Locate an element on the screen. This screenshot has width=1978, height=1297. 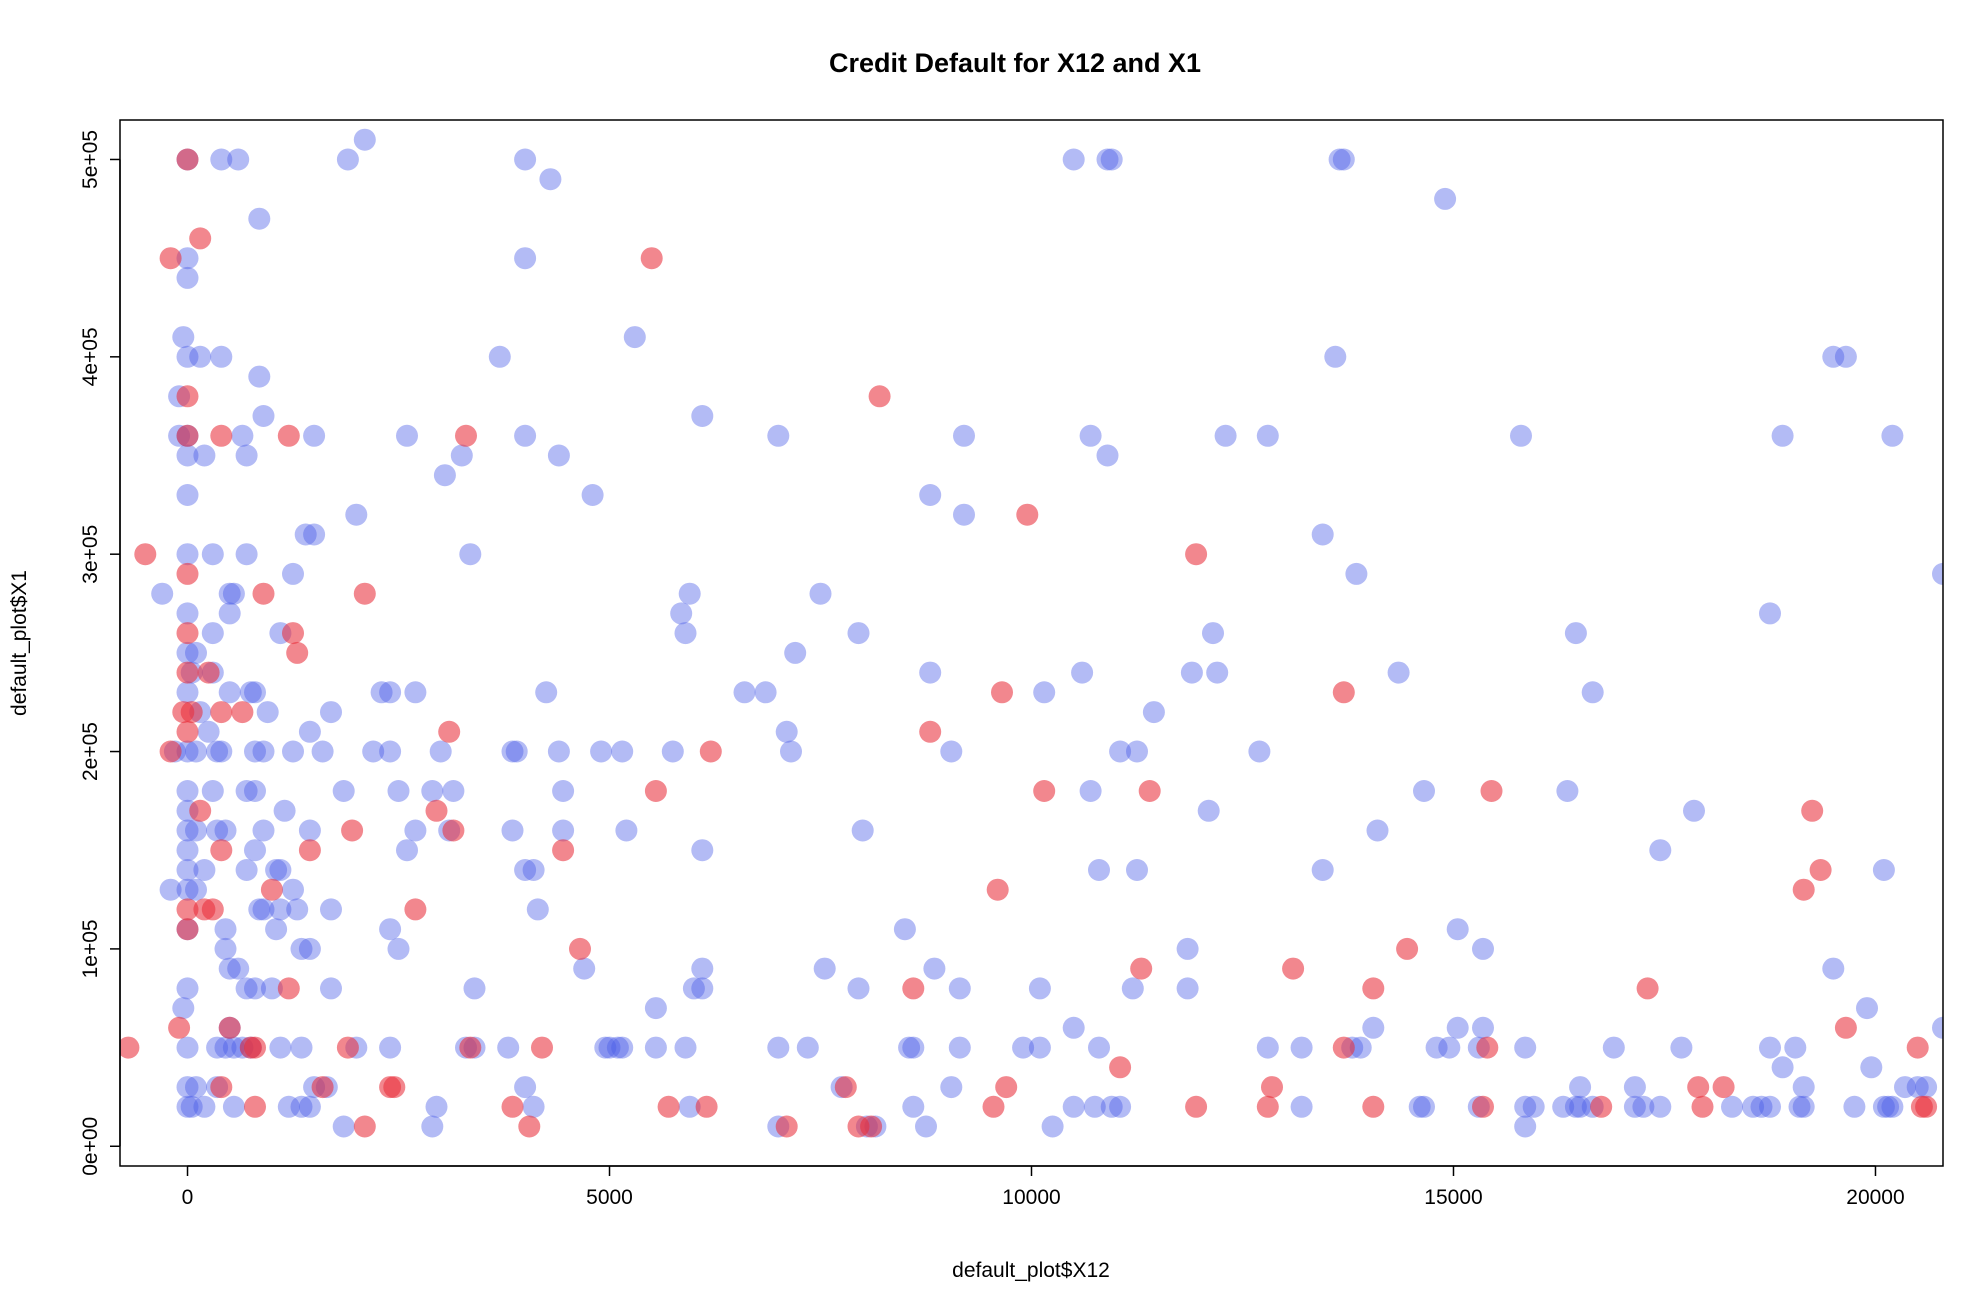
y-tick-label: 5e+05 is located at coordinates (90, 159).